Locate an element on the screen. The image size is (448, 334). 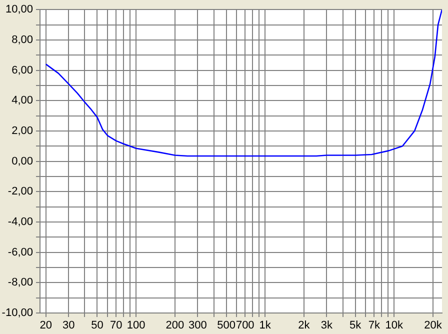
y-tick-label: 10,00 is located at coordinates (19, 10).